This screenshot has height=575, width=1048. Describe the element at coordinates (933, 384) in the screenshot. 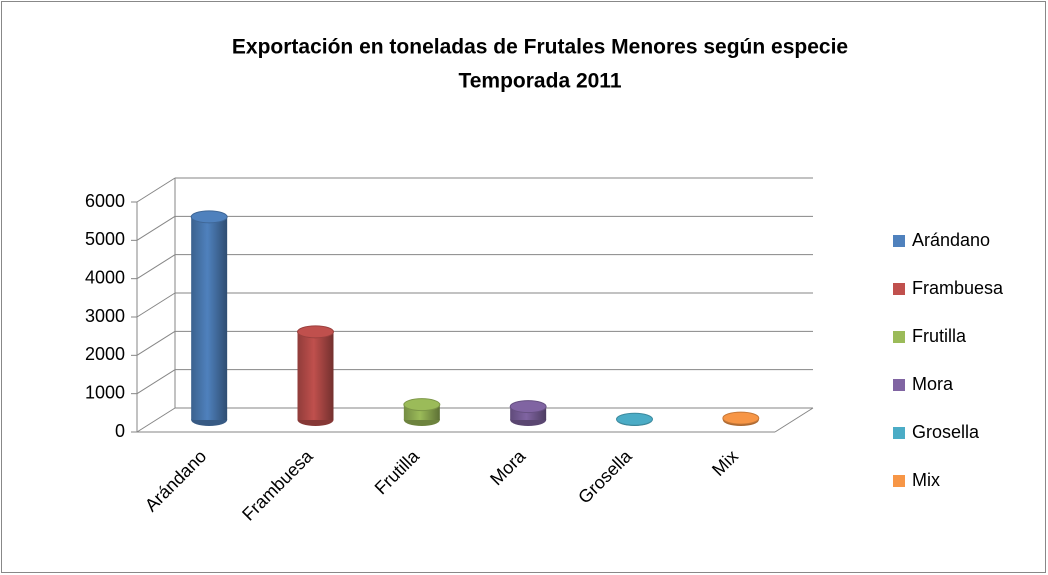

I see `legend-label: Mora` at that location.